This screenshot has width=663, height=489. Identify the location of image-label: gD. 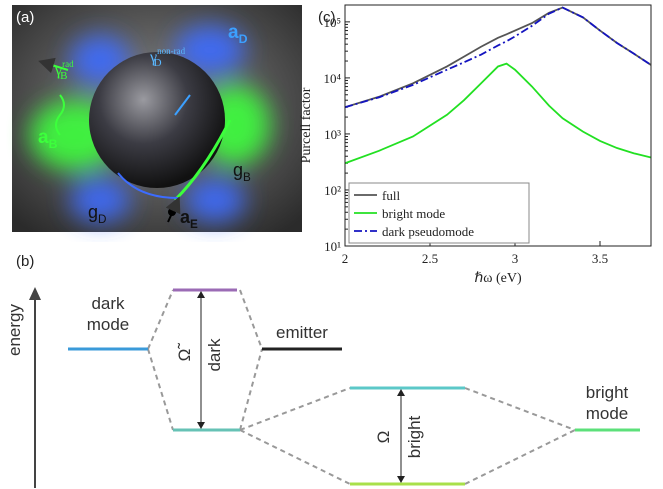
(97, 214).